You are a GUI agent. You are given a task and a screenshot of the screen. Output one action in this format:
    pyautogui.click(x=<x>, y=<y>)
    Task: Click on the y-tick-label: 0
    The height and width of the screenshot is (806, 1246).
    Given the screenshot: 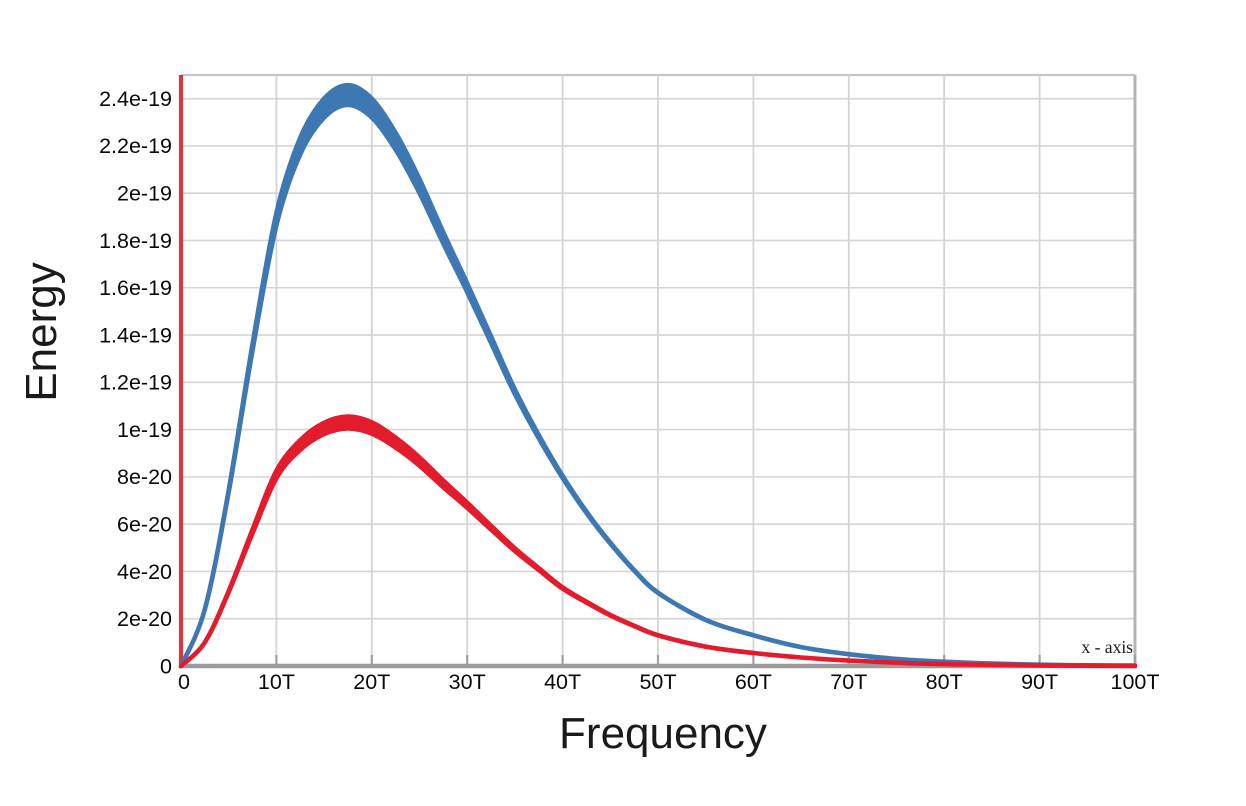 What is the action you would take?
    pyautogui.click(x=166, y=666)
    